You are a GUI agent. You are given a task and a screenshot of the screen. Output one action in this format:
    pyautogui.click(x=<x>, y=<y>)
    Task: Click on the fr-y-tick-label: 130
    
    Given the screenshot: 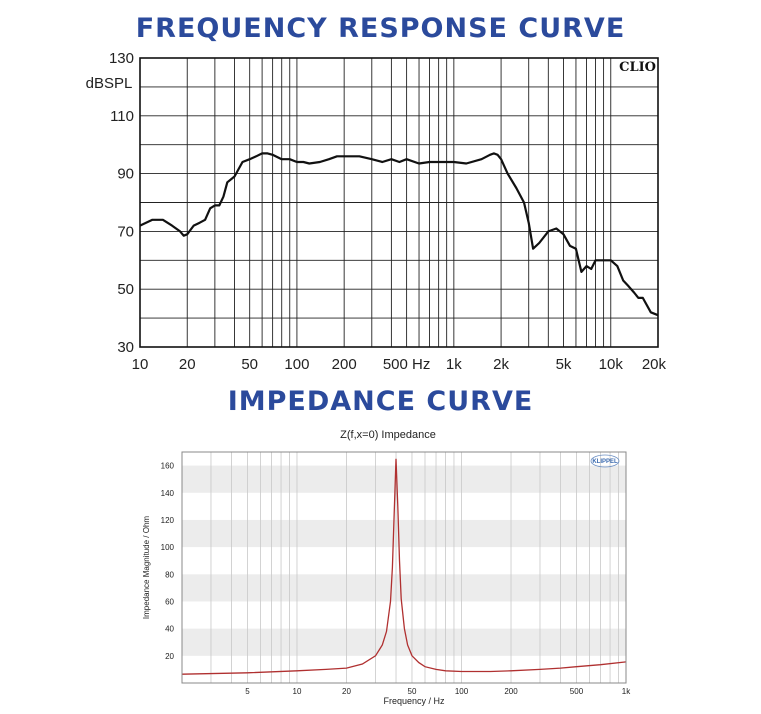 What is the action you would take?
    pyautogui.click(x=121, y=58)
    